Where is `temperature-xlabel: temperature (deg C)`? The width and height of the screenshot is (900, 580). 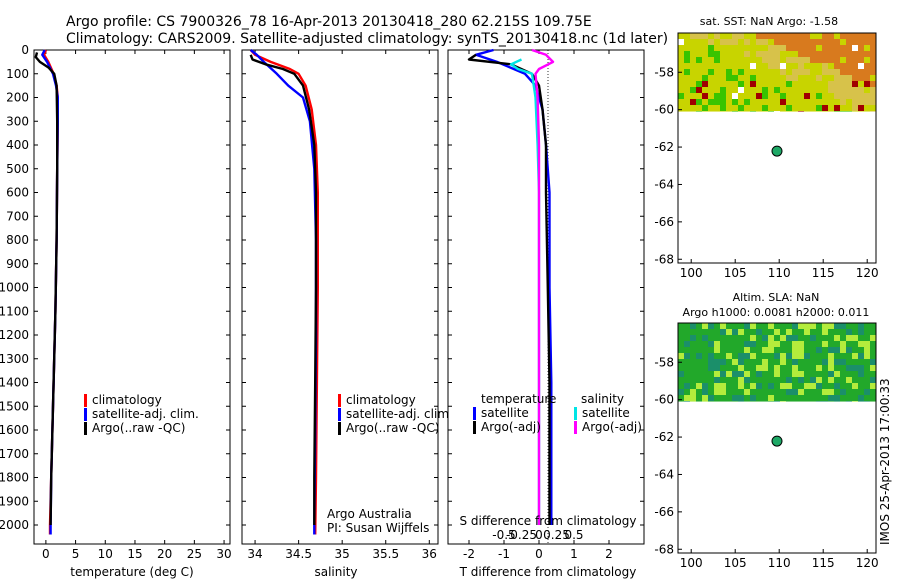 temperature-xlabel: temperature (deg C) is located at coordinates (131, 572).